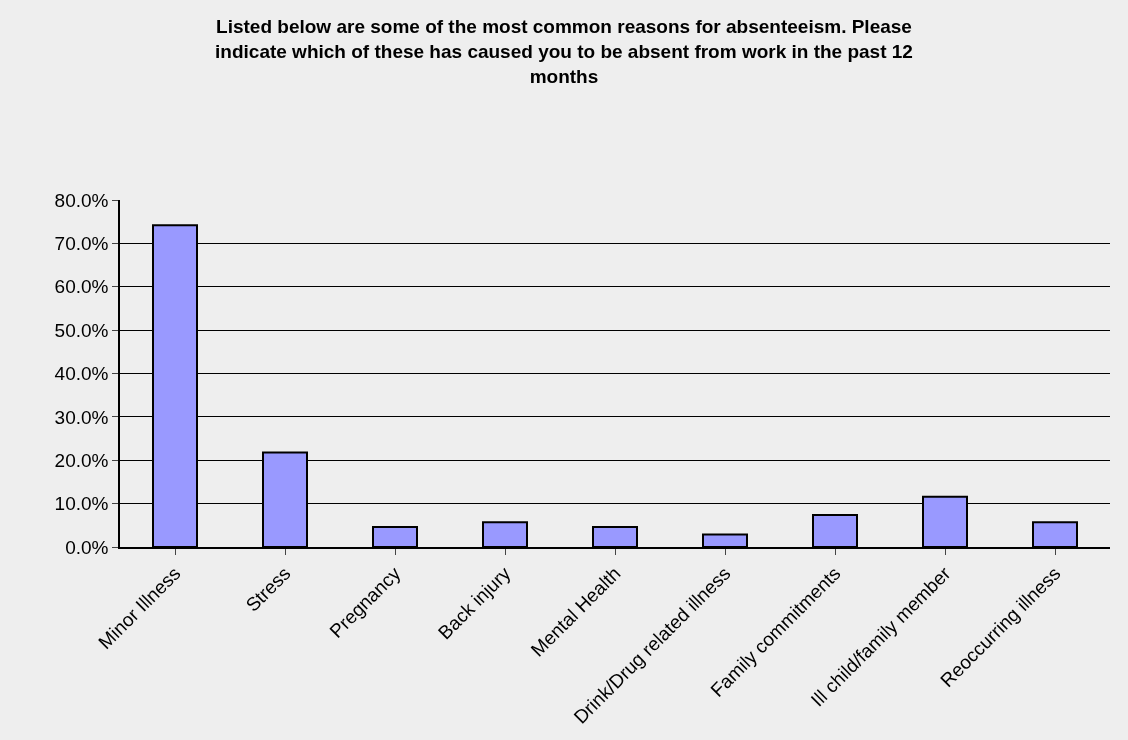 The image size is (1128, 740). Describe the element at coordinates (81, 417) in the screenshot. I see `y-tick-label: 30.0%` at that location.